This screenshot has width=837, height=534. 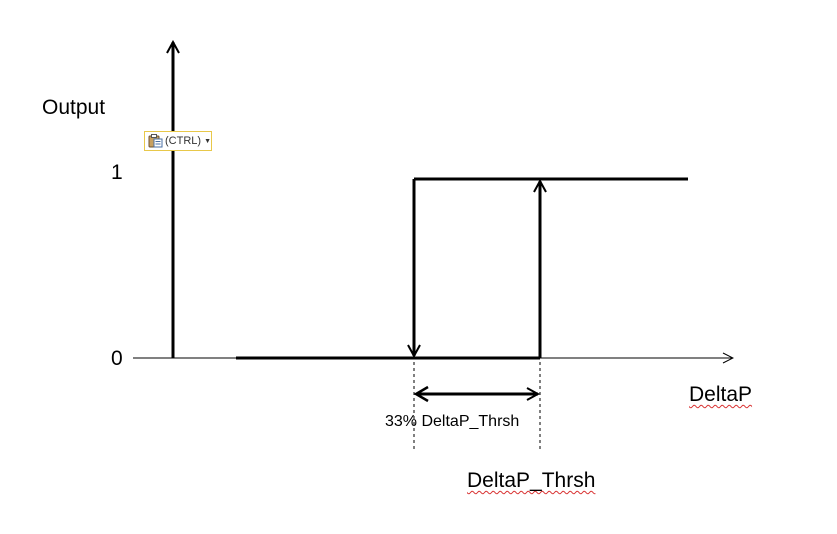 What do you see at coordinates (207, 141) in the screenshot?
I see `caret-down-icon: ▼` at bounding box center [207, 141].